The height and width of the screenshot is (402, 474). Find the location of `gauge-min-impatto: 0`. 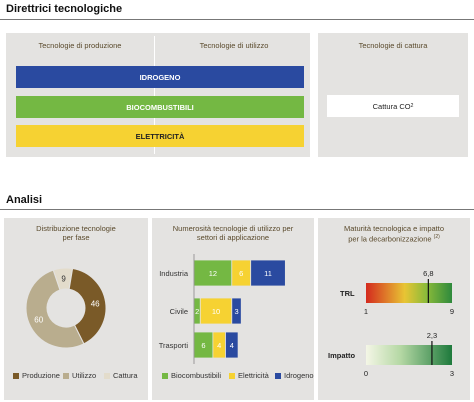

gauge-min-impatto: 0 is located at coordinates (366, 373).